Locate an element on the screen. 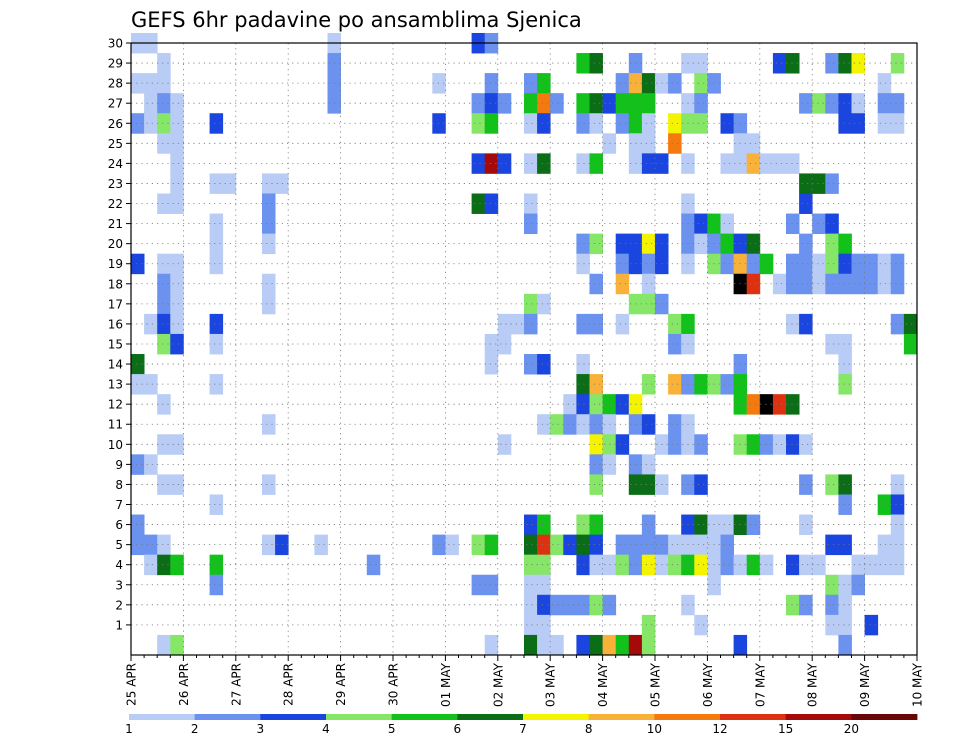 The image size is (960, 742). x-tick-label: 30 APR is located at coordinates (394, 684).